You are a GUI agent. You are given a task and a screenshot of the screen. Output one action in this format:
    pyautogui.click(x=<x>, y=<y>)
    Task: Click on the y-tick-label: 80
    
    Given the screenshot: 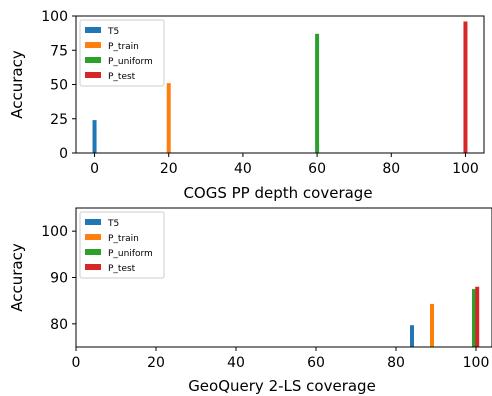 What is the action you would take?
    pyautogui.click(x=59, y=325)
    